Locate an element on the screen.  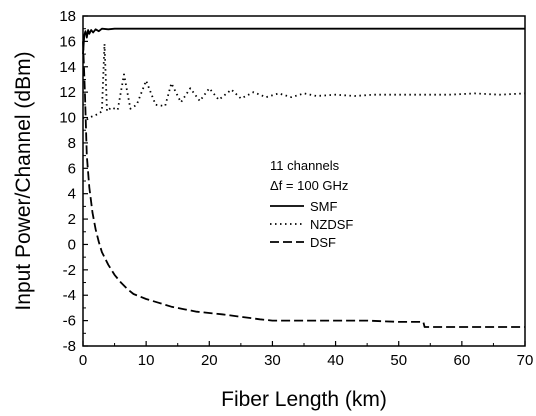
y-tick-label: 10 is located at coordinates (67, 118).